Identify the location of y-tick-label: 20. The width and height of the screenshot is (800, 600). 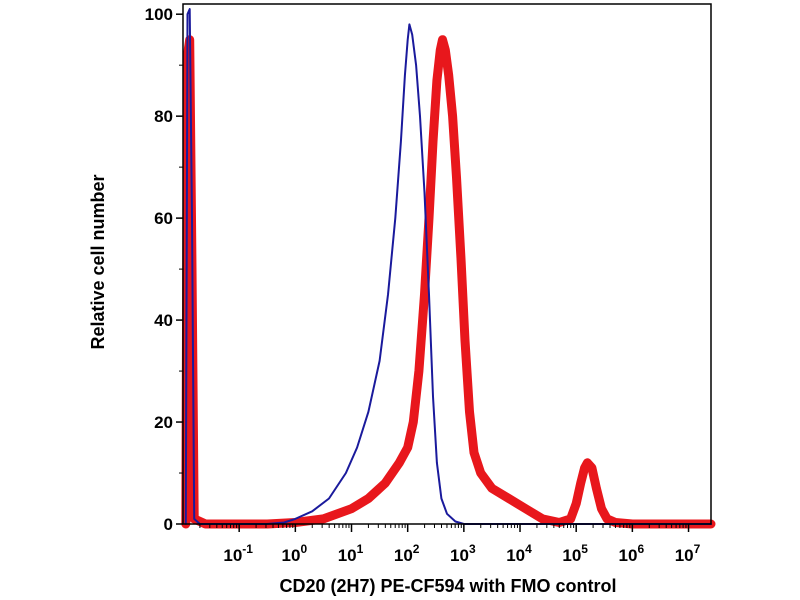
(163, 422).